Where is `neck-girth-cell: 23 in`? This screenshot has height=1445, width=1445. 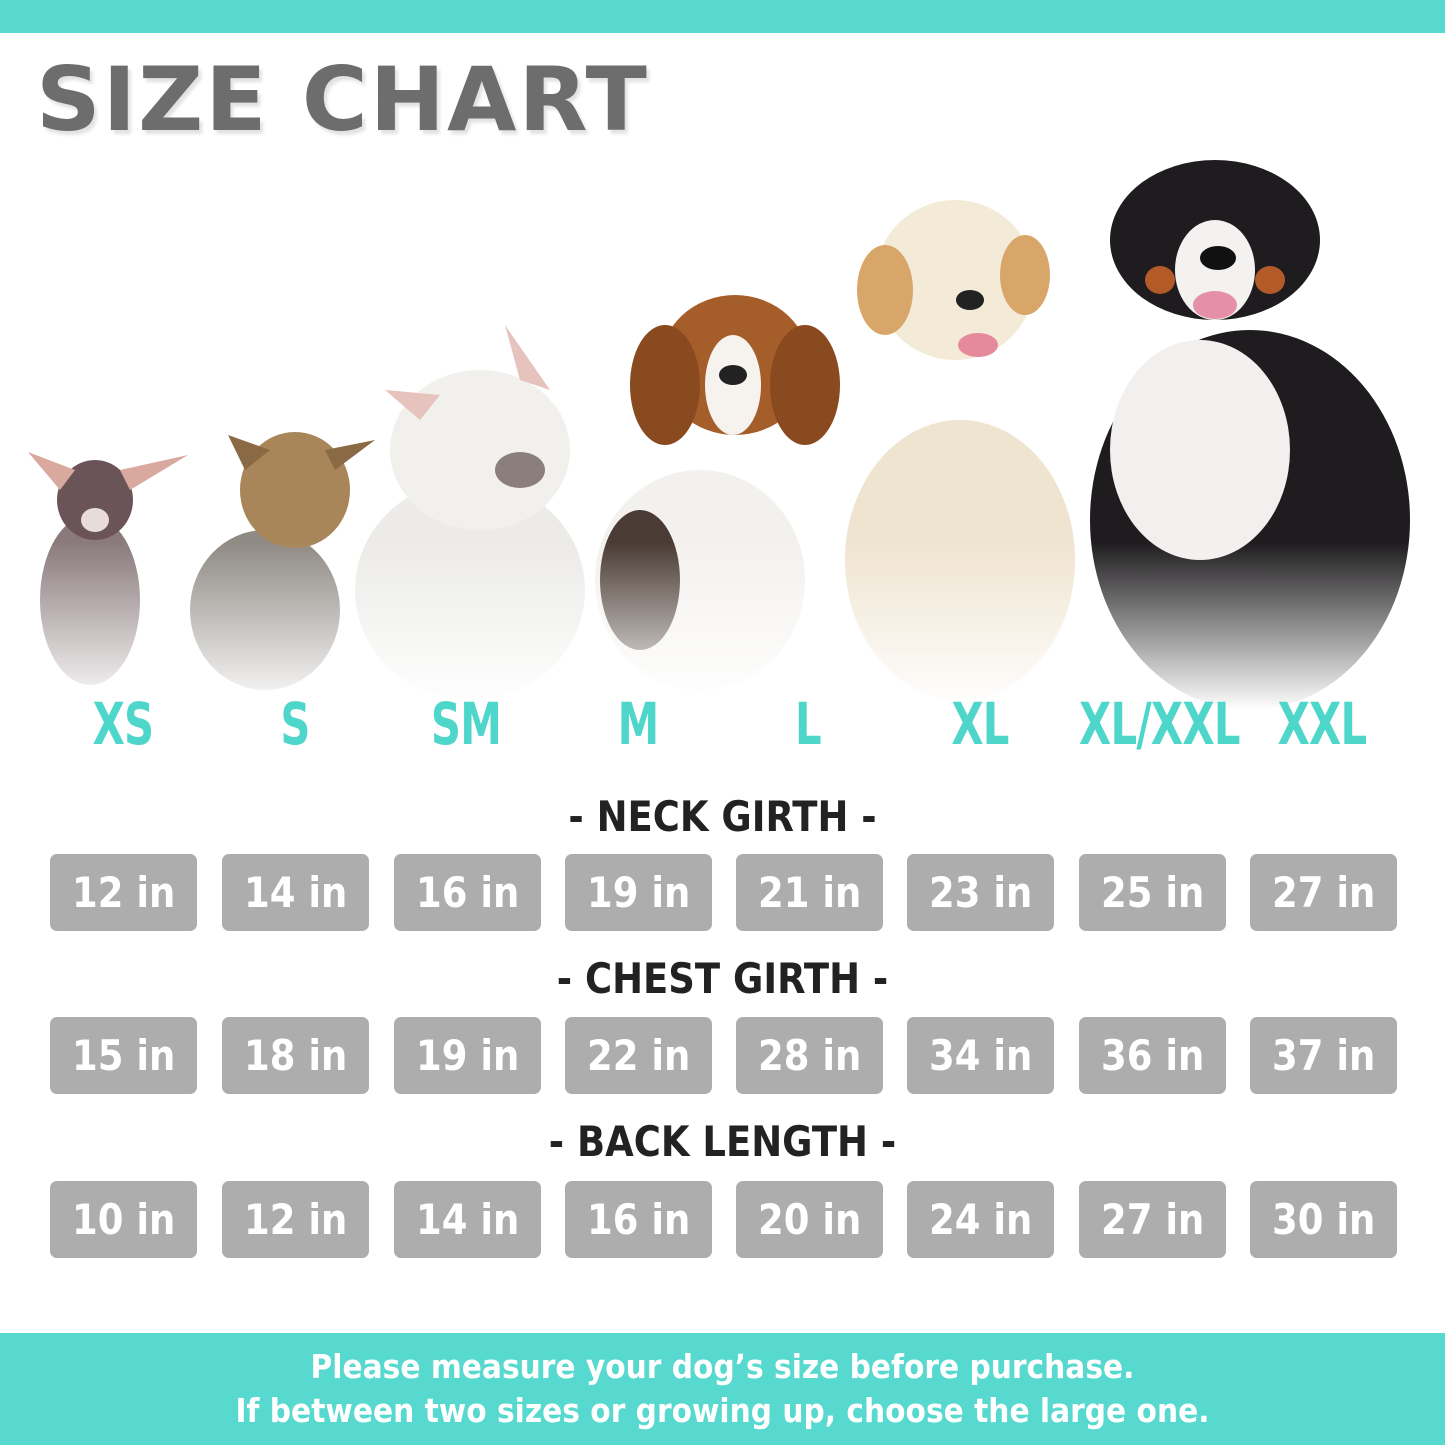 neck-girth-cell: 23 in is located at coordinates (980, 892).